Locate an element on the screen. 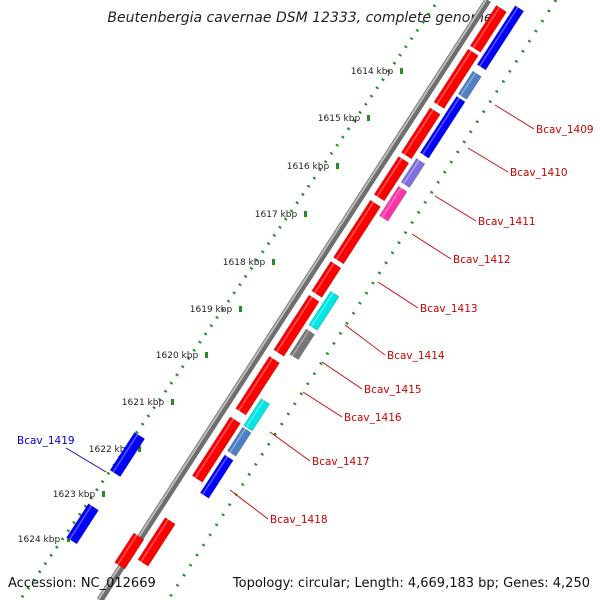  gene-label: Bcav_1417 is located at coordinates (341, 462).